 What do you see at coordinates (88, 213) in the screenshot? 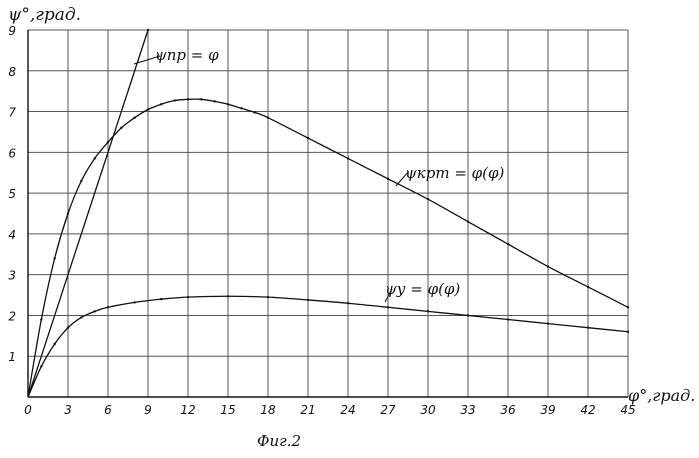
I see `series-line-psi-pr` at bounding box center [88, 213].